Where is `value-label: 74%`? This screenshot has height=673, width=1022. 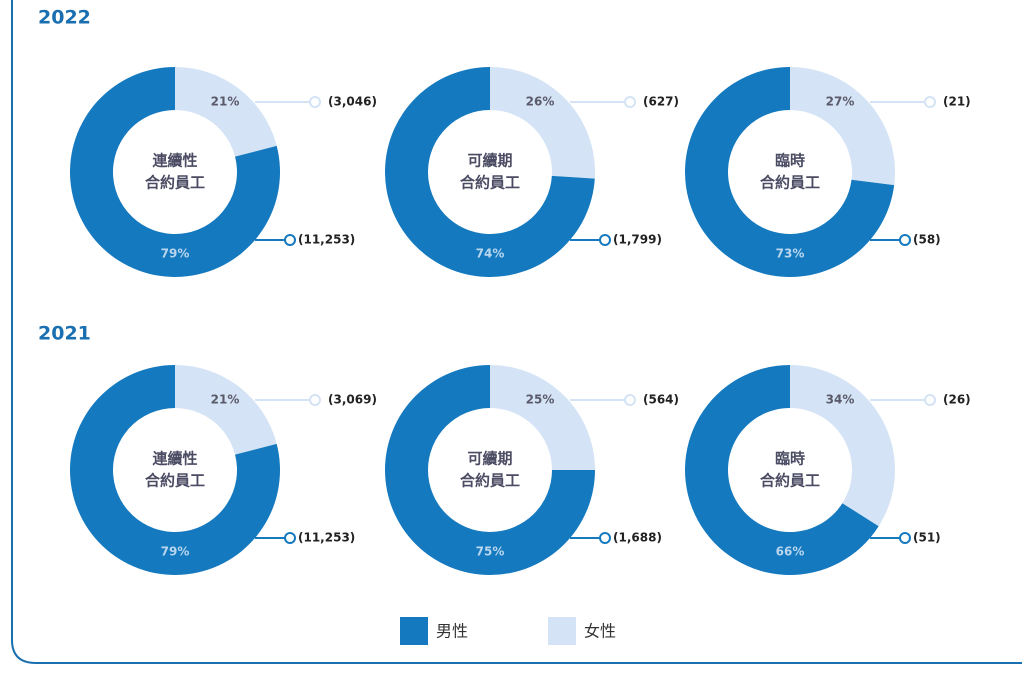
value-label: 74% is located at coordinates (490, 254).